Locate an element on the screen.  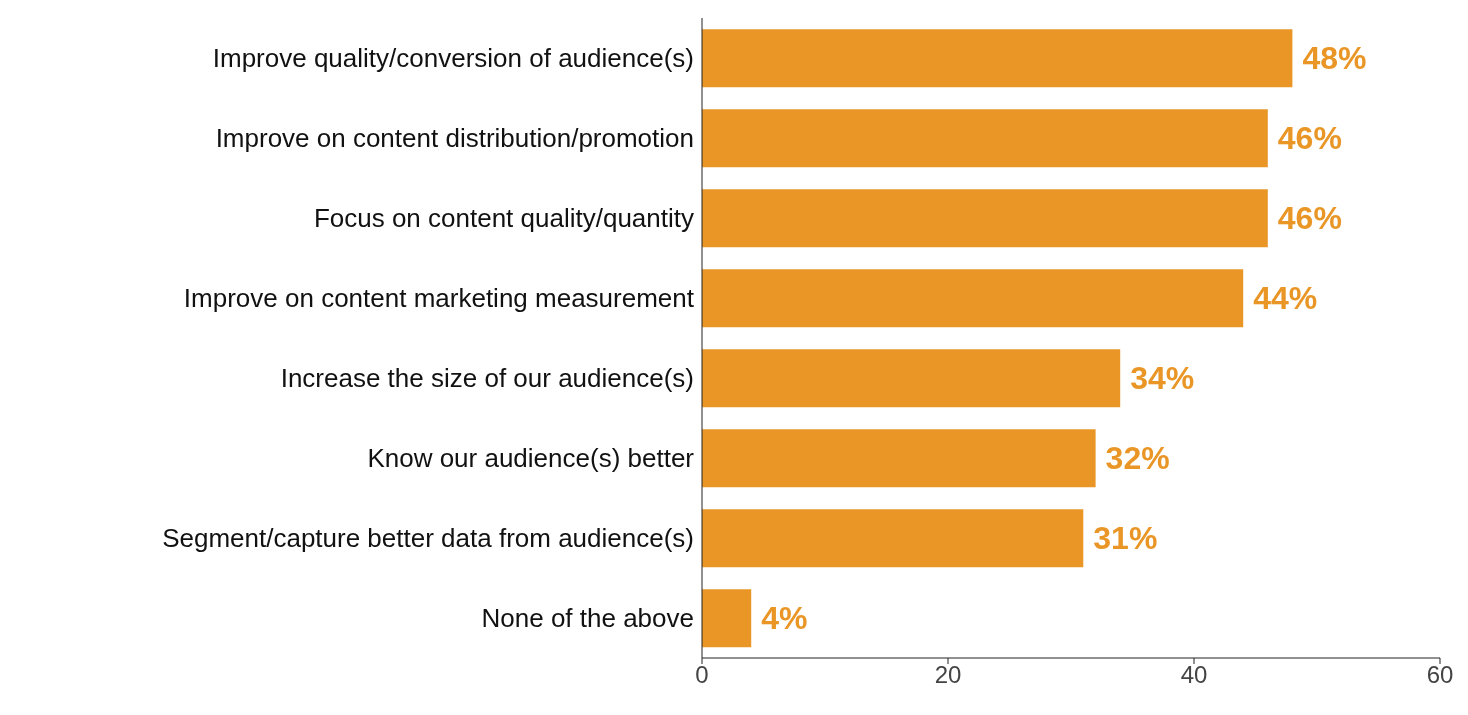
data-label: 34% is located at coordinates (1162, 378).